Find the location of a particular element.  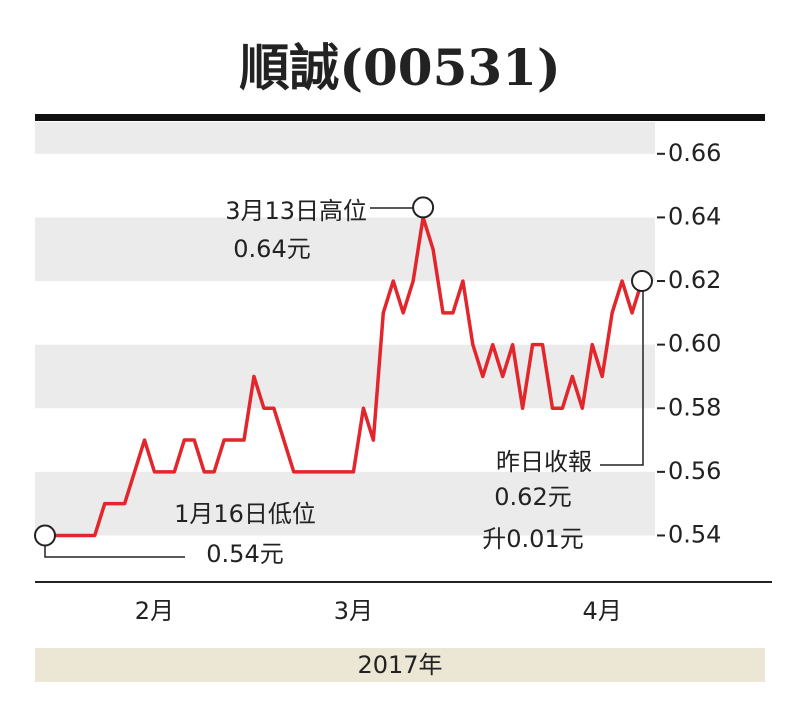

y-tick-label: 0.62 is located at coordinates (694, 280).